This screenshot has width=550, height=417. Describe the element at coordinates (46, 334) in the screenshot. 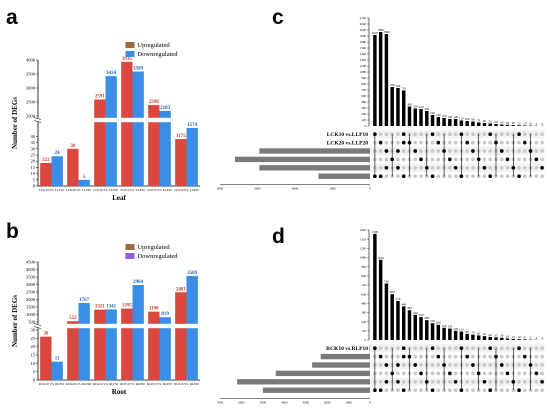

I see `bar-value-b-0-0: 26` at that location.